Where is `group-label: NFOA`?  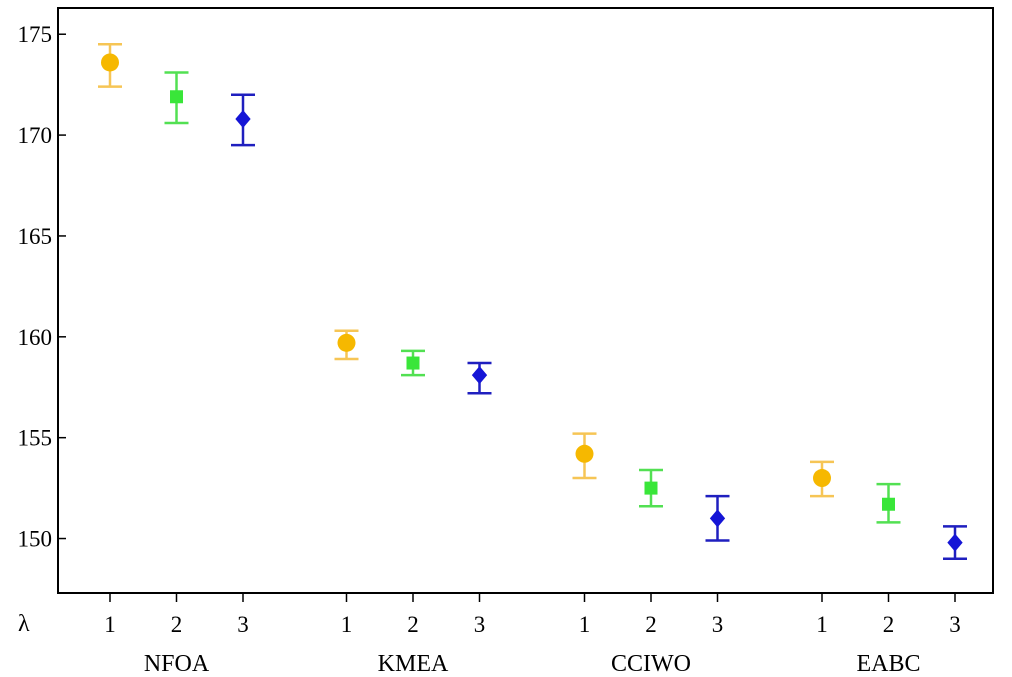 group-label: NFOA is located at coordinates (177, 664).